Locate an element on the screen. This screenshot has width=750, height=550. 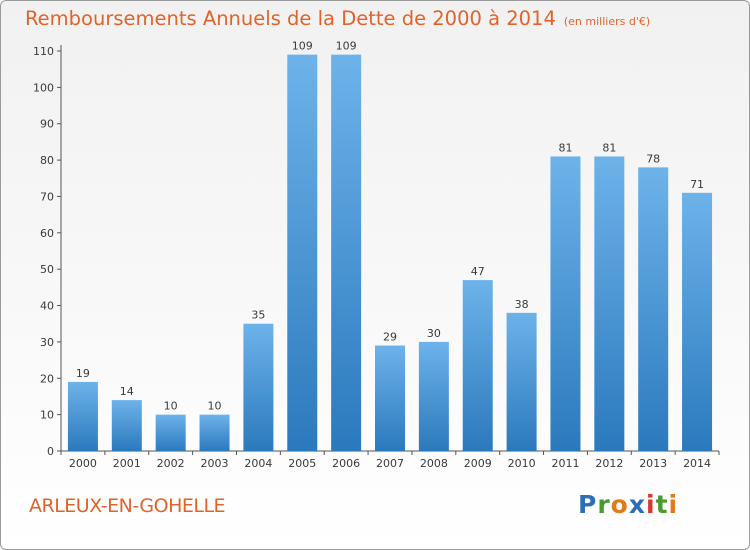
y-tick-label: 30 is located at coordinates (47, 342).